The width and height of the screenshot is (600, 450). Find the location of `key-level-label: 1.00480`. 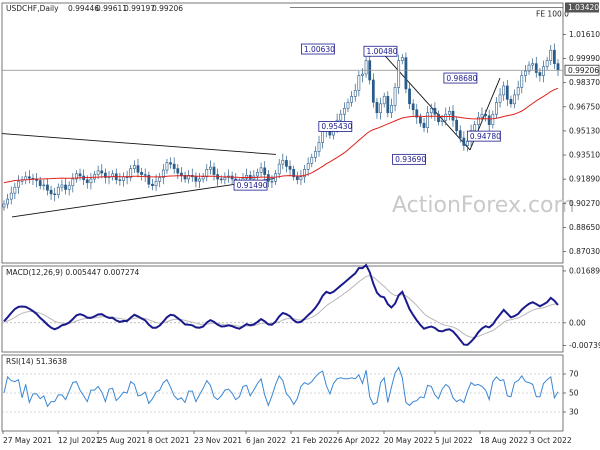

key-level-label: 1.00480 is located at coordinates (381, 51).